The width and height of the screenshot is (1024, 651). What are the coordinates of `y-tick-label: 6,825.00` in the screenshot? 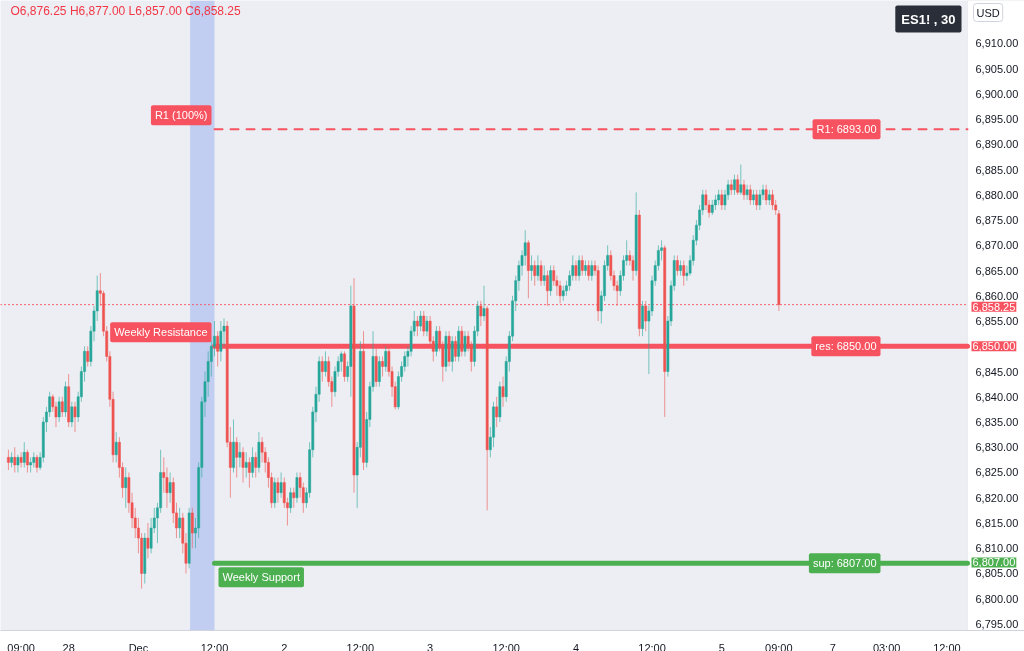 It's located at (997, 472).